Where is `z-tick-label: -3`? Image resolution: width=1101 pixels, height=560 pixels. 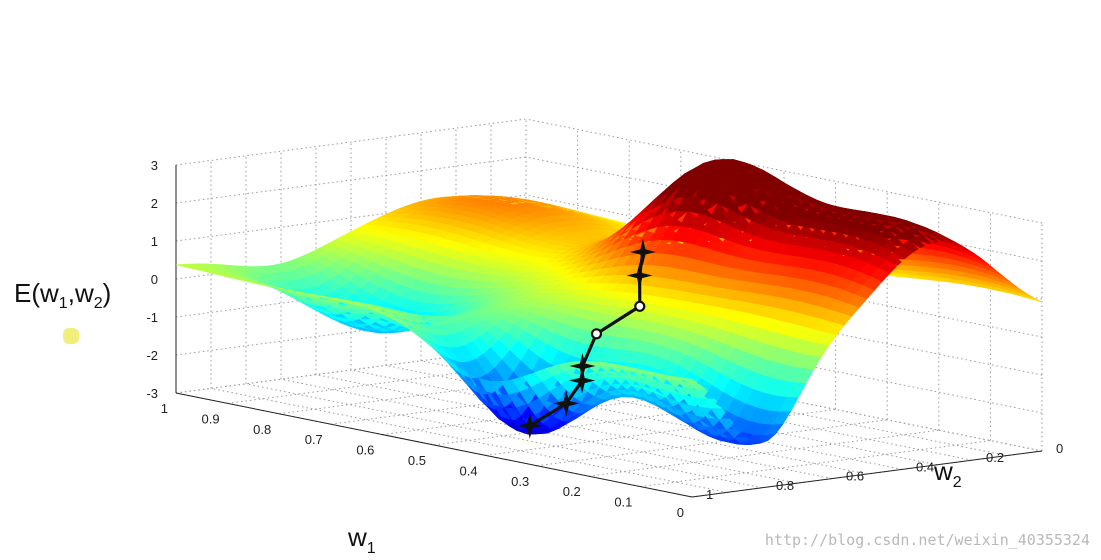
z-tick-label: -3 is located at coordinates (152, 393).